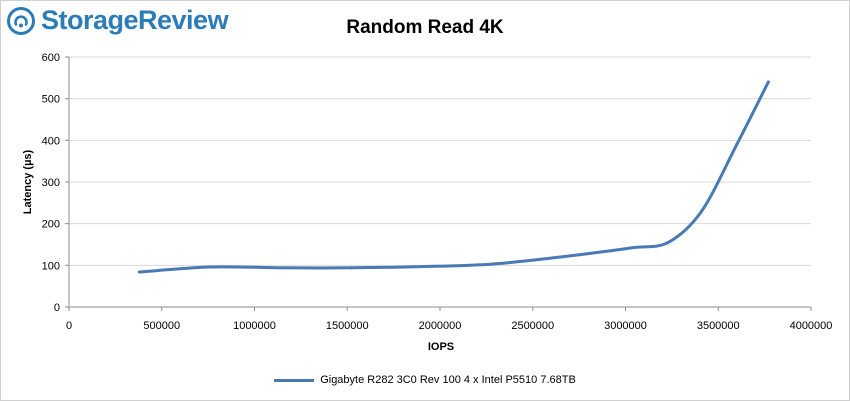 Image resolution: width=850 pixels, height=401 pixels. I want to click on brand-name: StorageReview, so click(135, 20).